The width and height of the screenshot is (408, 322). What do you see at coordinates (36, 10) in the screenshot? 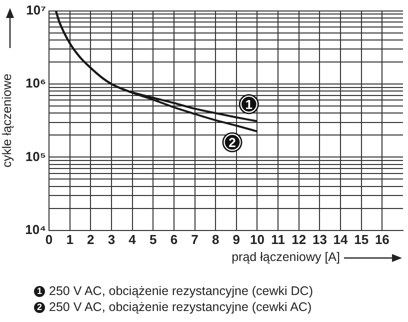
I see `y-tick-label: 10⁷` at bounding box center [36, 10].